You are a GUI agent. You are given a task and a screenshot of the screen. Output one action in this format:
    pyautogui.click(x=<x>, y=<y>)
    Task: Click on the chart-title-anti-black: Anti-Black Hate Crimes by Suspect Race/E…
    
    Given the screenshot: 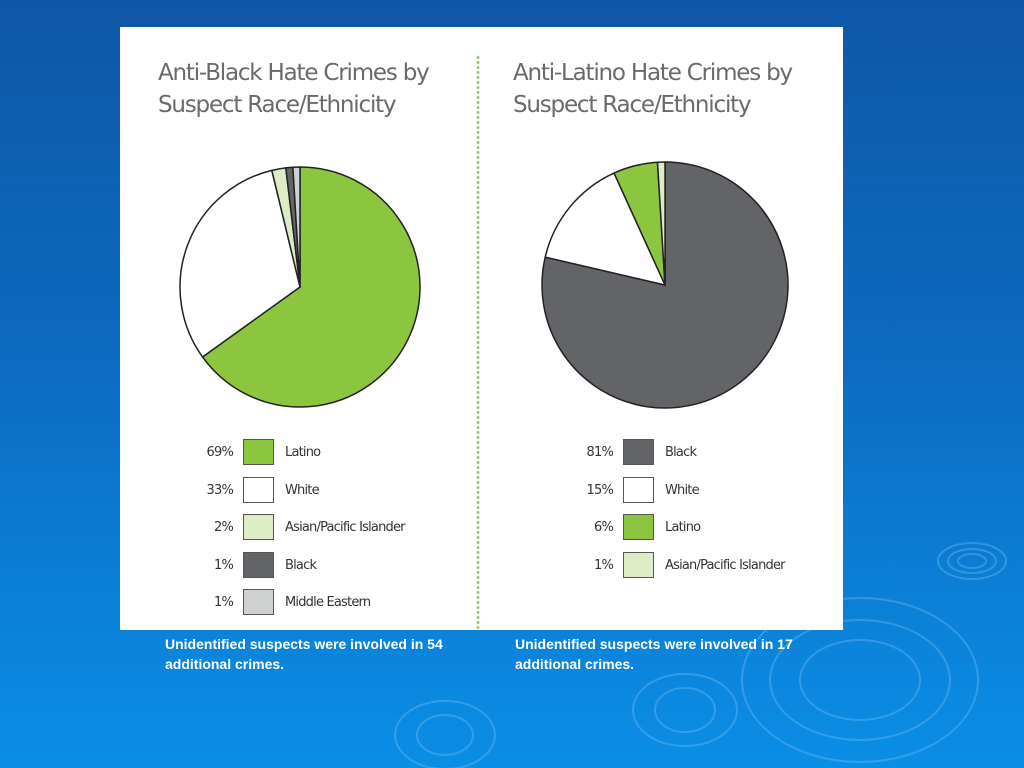 What is the action you would take?
    pyautogui.click(x=294, y=89)
    